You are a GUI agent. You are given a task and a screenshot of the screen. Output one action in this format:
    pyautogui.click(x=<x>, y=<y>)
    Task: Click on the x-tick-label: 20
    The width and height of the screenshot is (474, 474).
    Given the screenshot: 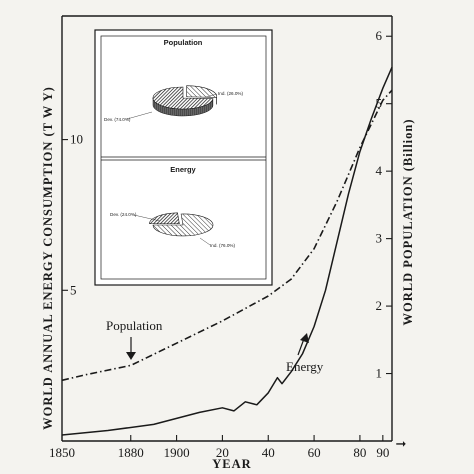 What is the action you would take?
    pyautogui.click(x=222, y=452)
    